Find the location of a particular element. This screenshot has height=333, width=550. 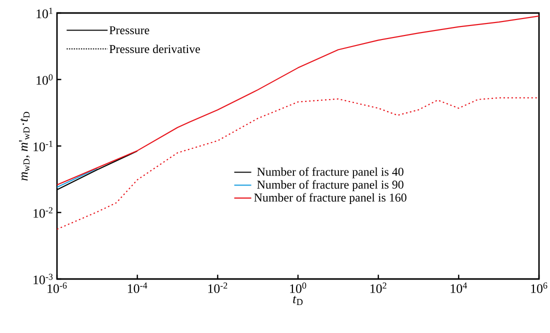

y-tick-label: 10$^{-1}$ is located at coordinates (43, 146).